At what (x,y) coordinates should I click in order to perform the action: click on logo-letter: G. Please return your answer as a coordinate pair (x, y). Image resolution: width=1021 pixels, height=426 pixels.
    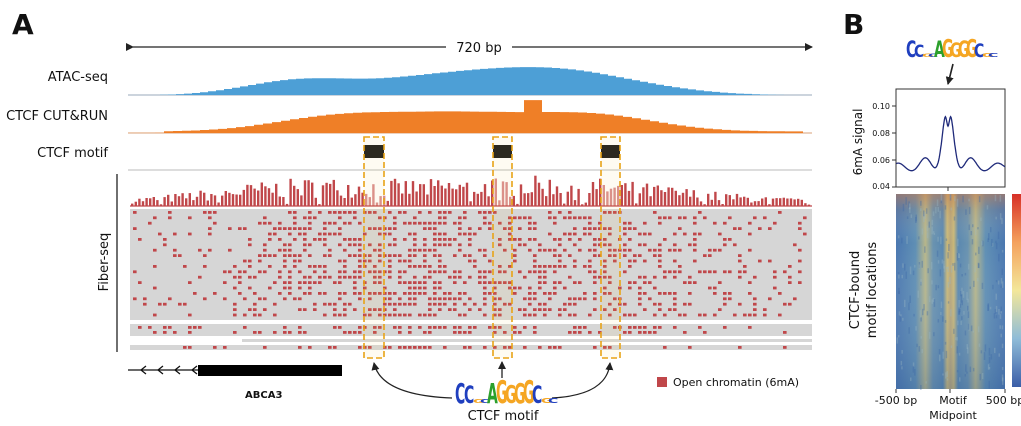
    Looking at the image, I should click on (546, 401).